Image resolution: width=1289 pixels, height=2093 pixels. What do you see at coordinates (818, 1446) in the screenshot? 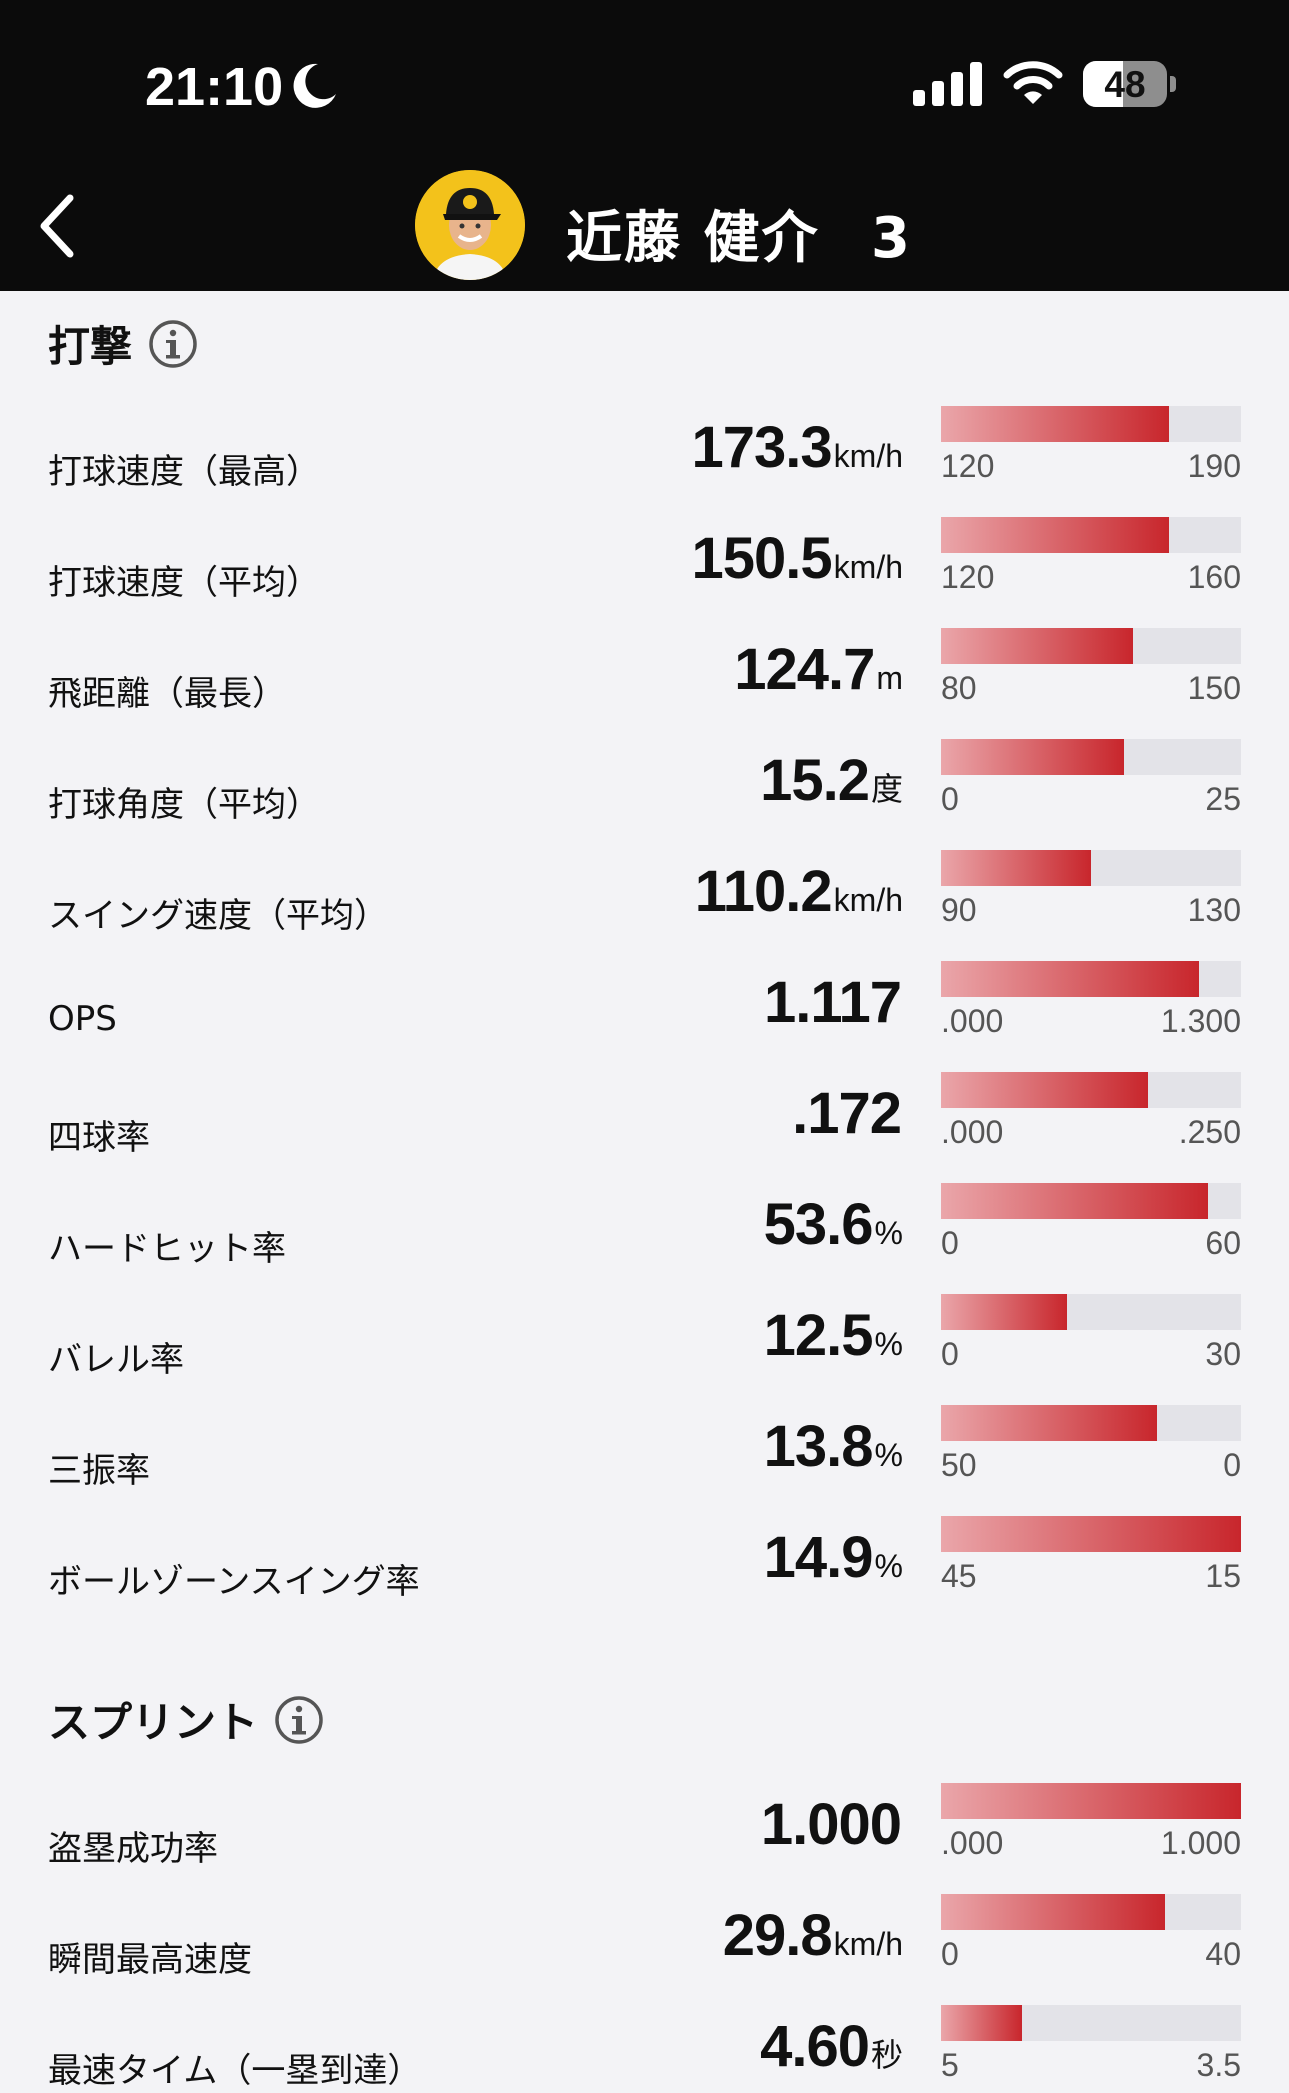
I see `stat-number: 13.8` at bounding box center [818, 1446].